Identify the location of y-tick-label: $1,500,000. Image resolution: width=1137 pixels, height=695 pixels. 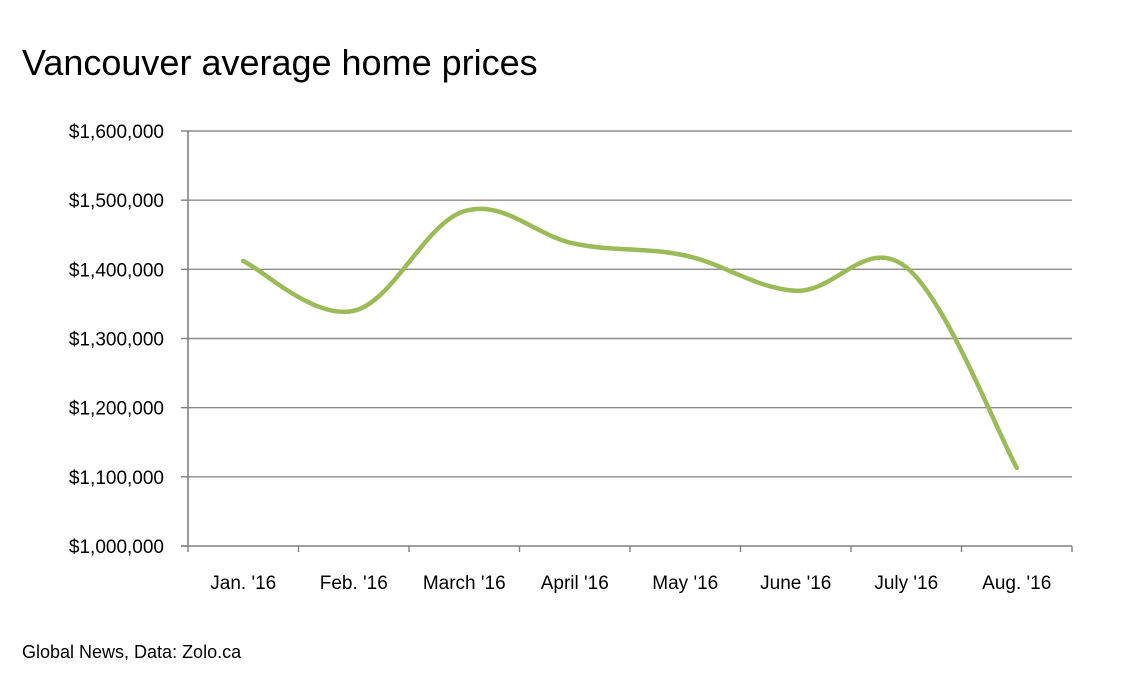
(116, 201).